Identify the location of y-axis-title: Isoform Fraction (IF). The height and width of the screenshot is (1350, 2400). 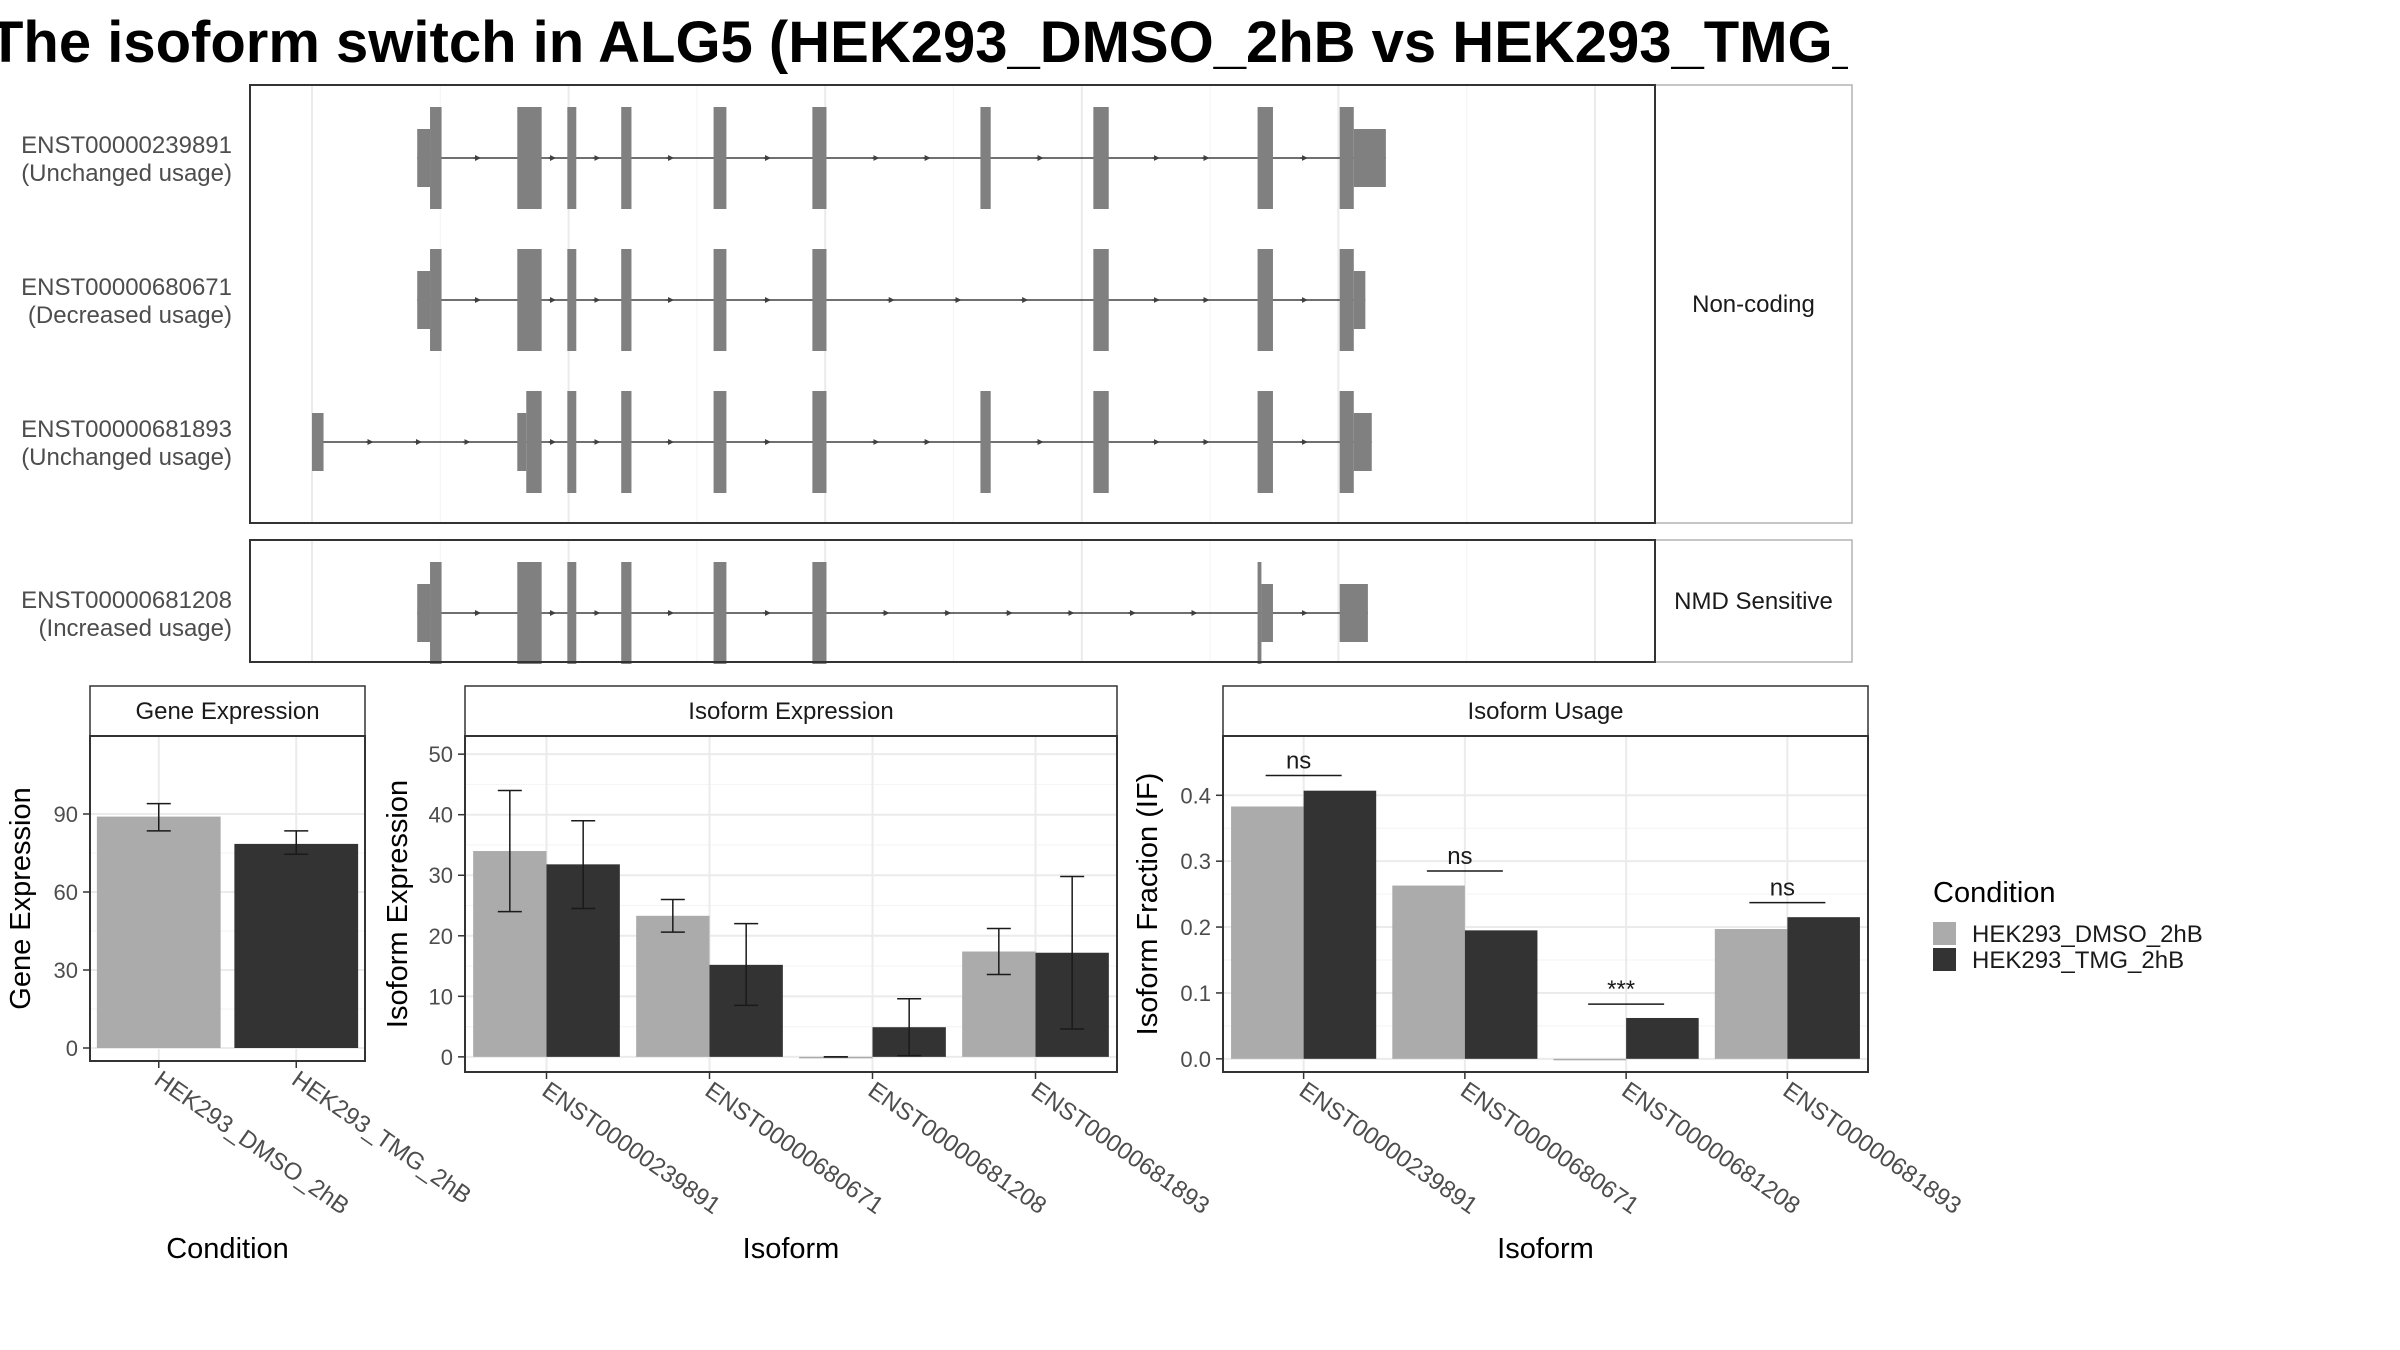
(1148, 904).